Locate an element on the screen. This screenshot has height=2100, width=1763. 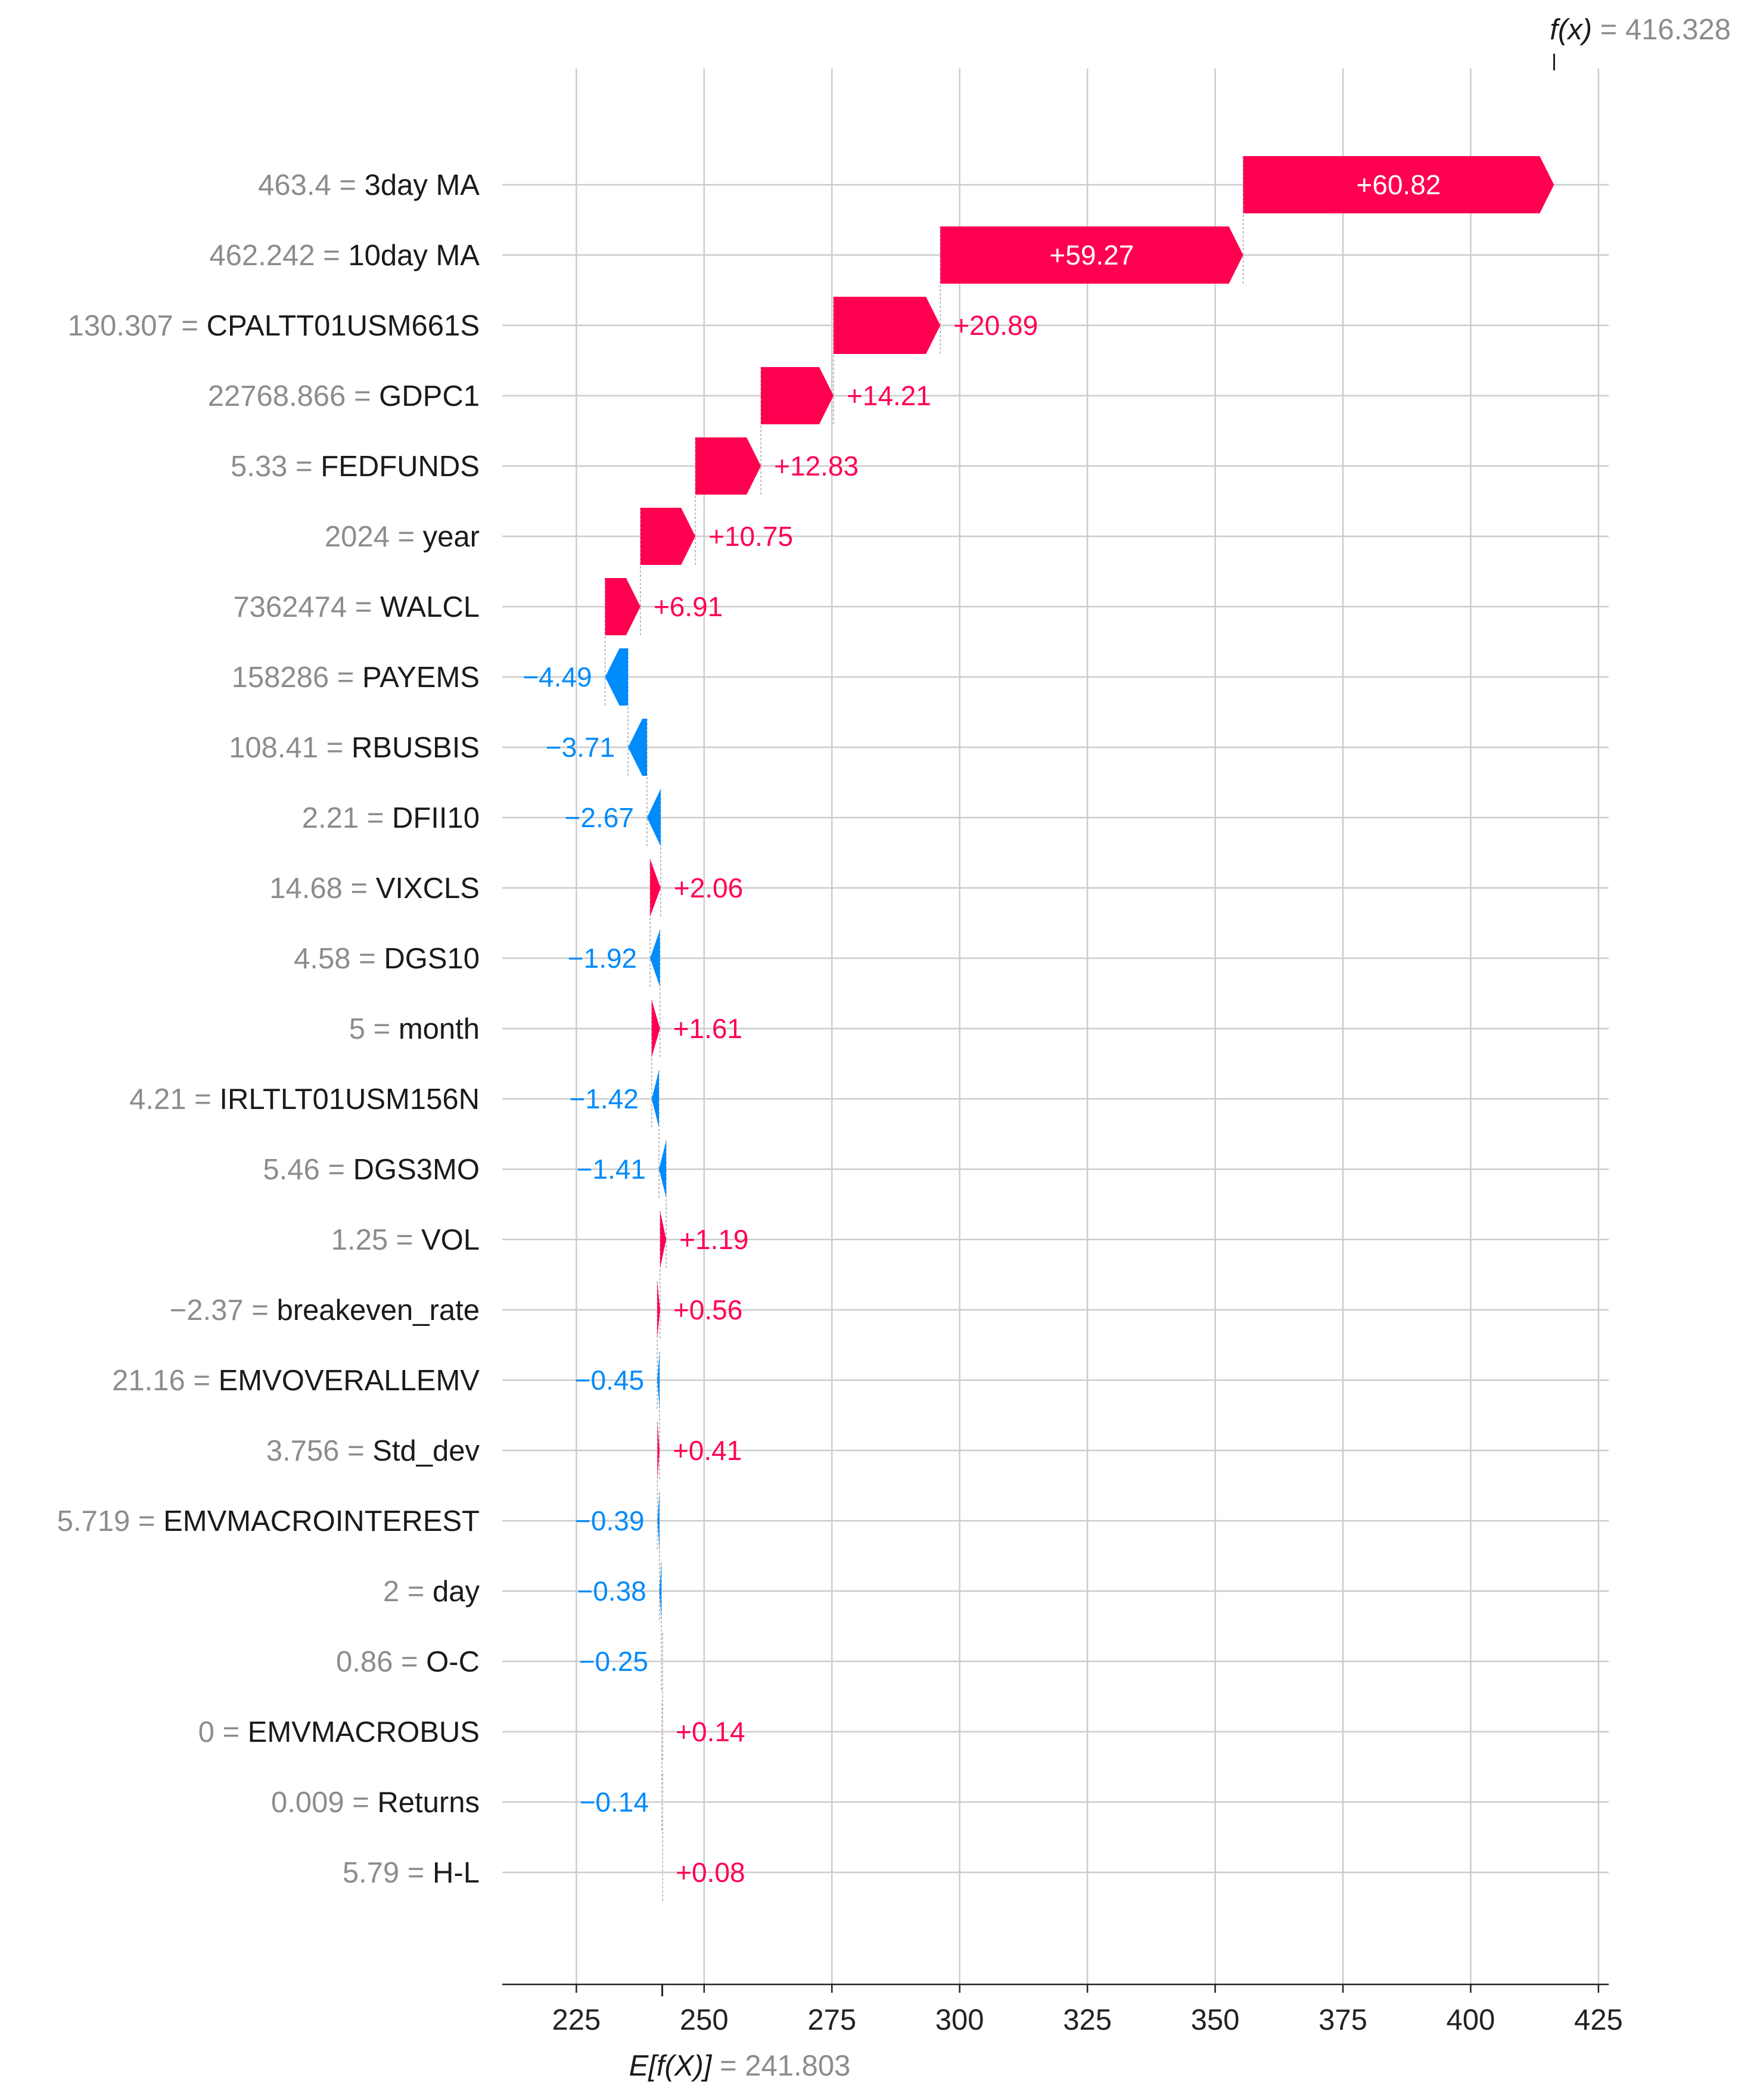
feature-label: 2 = day is located at coordinates (432, 1592).